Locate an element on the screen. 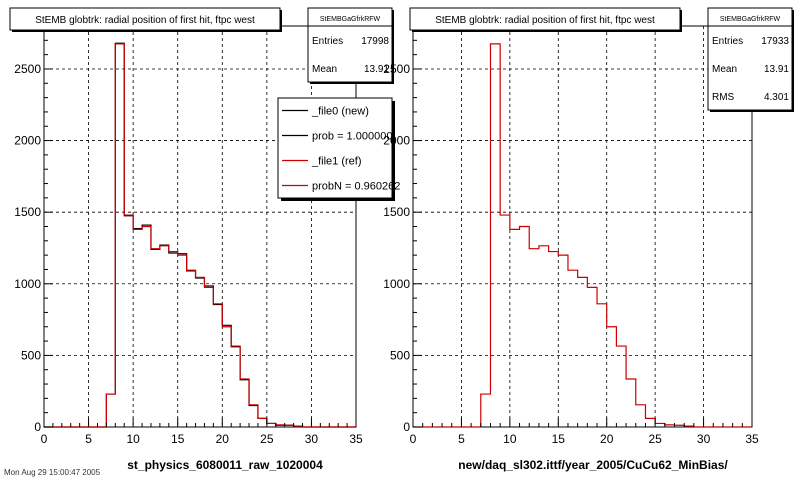 The width and height of the screenshot is (800, 480). legend-box is located at coordinates (335, 148).